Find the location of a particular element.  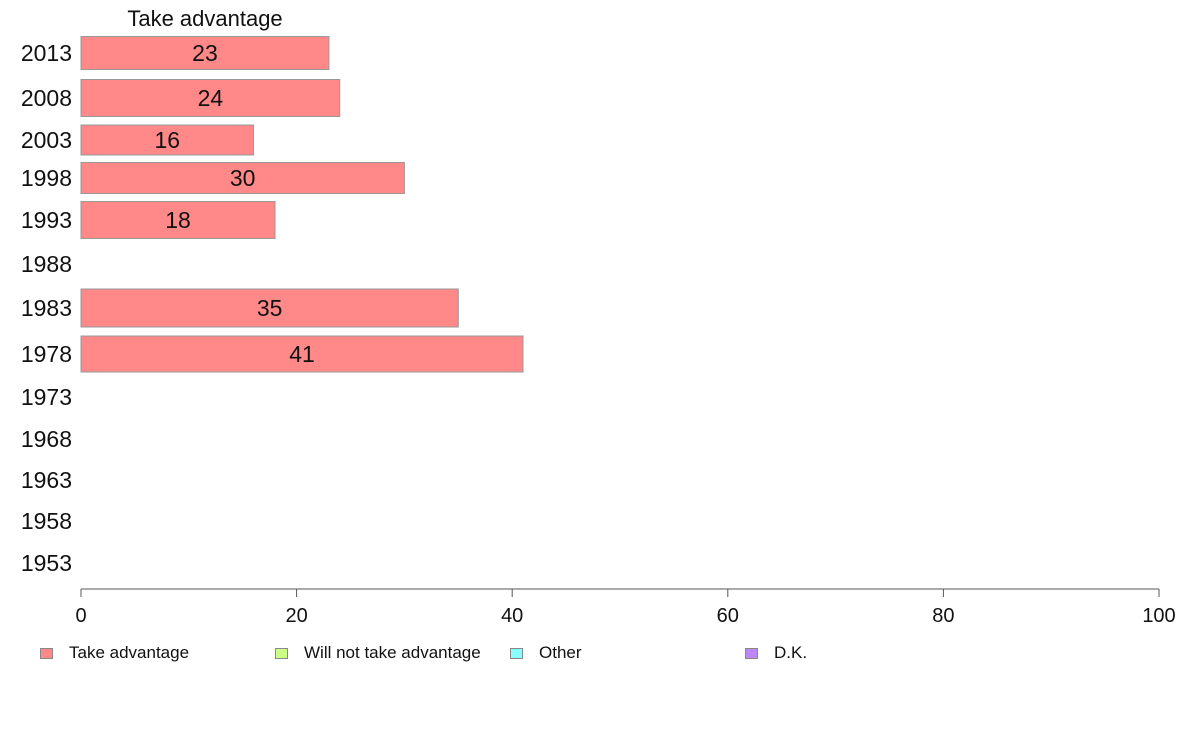

value-label-2013: 23 is located at coordinates (205, 53).